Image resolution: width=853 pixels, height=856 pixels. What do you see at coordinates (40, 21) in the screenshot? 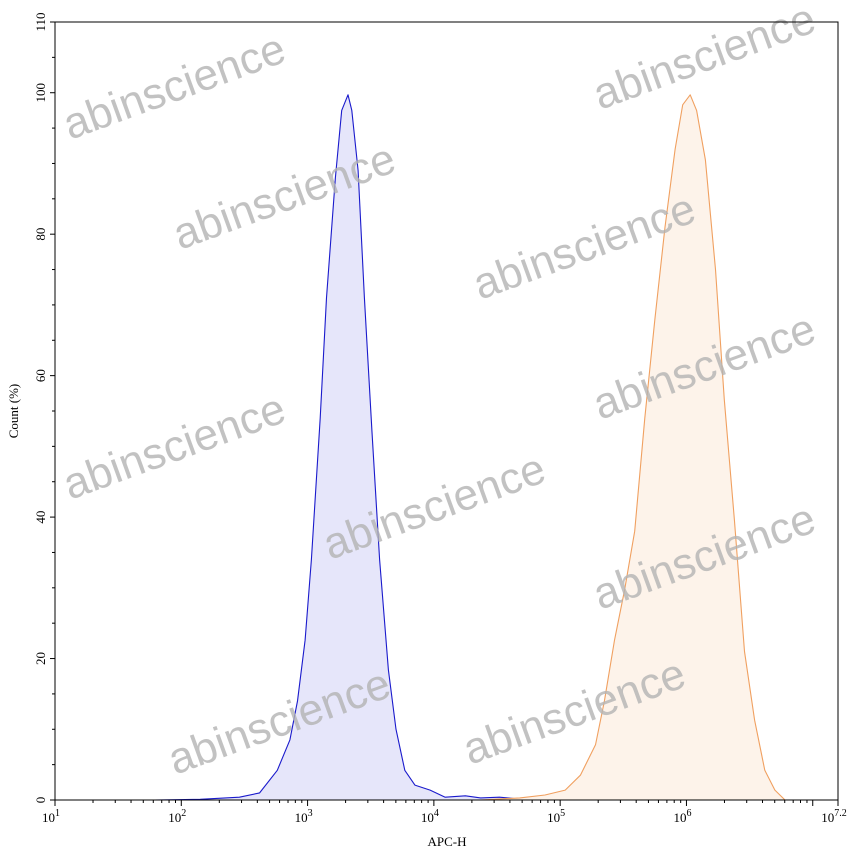
I see `y-tick-label: 110` at bounding box center [40, 21].